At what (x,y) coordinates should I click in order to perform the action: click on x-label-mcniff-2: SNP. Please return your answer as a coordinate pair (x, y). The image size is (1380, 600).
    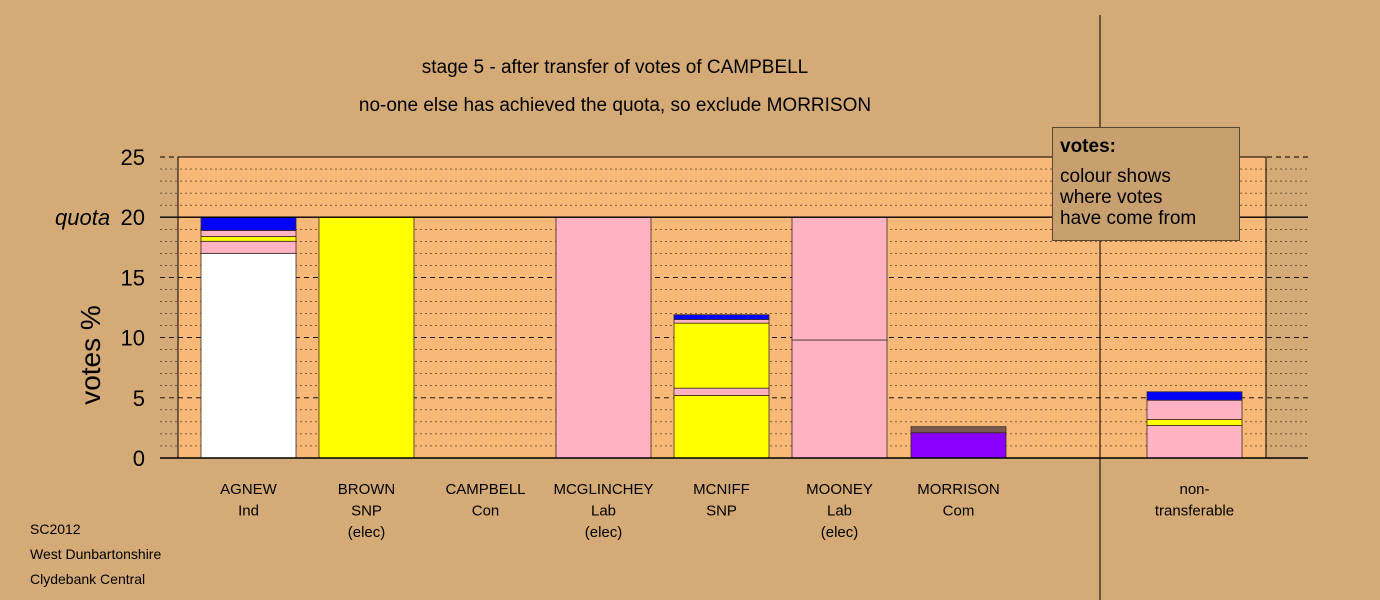
    Looking at the image, I should click on (721, 511).